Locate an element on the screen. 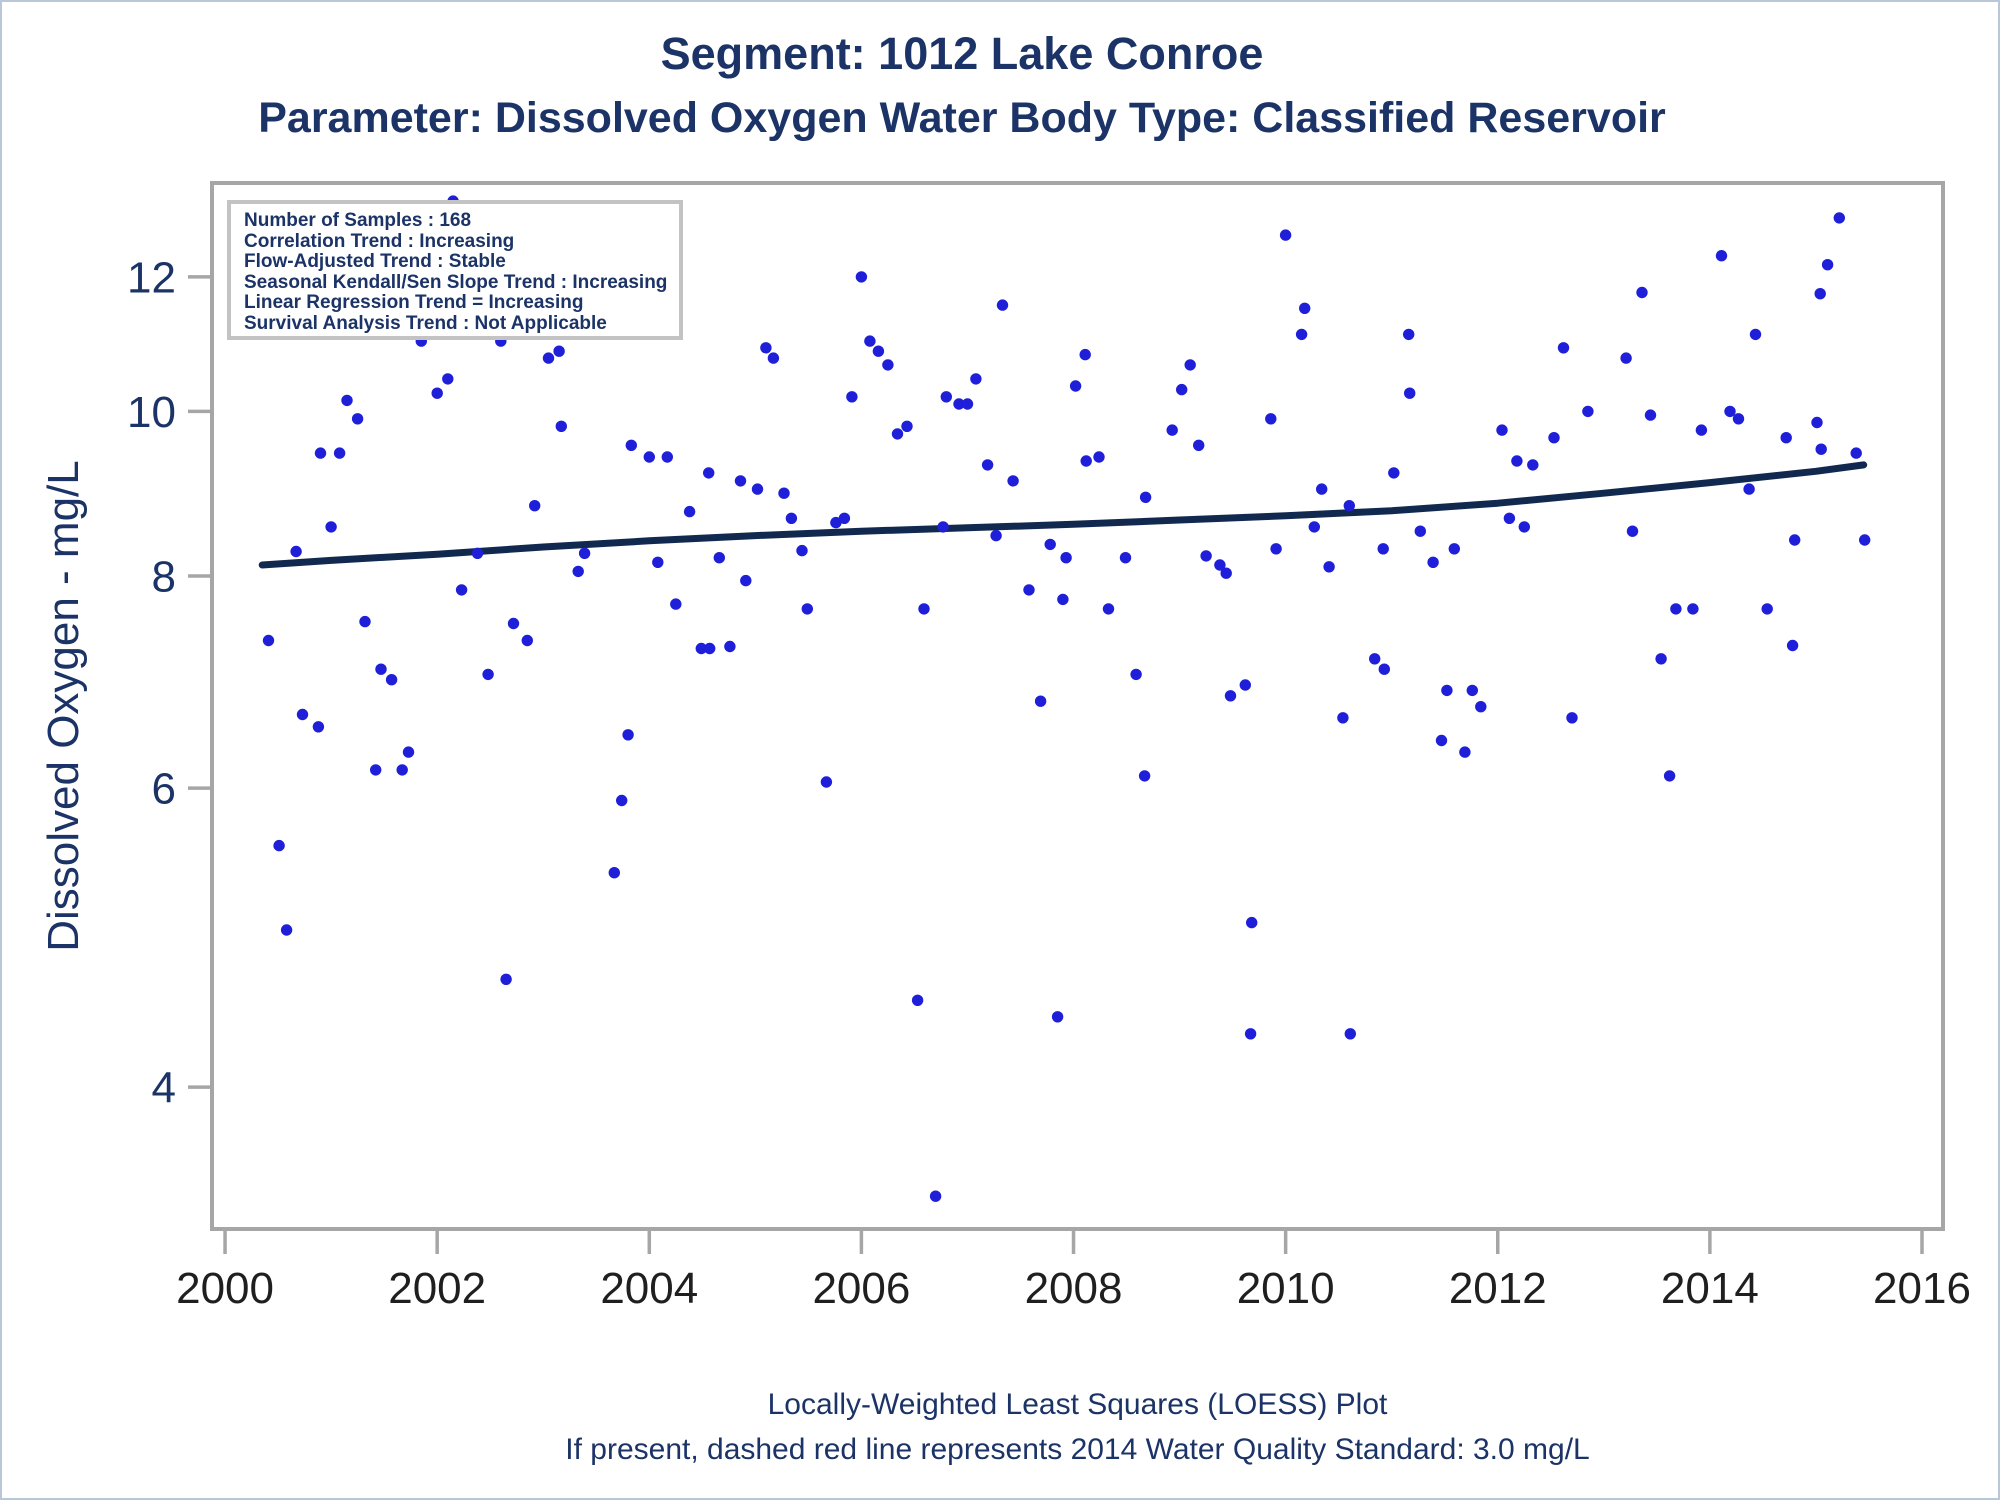 This screenshot has width=2000, height=1500. stat-line-samples: Number of Samples : 168 is located at coordinates (358, 220).